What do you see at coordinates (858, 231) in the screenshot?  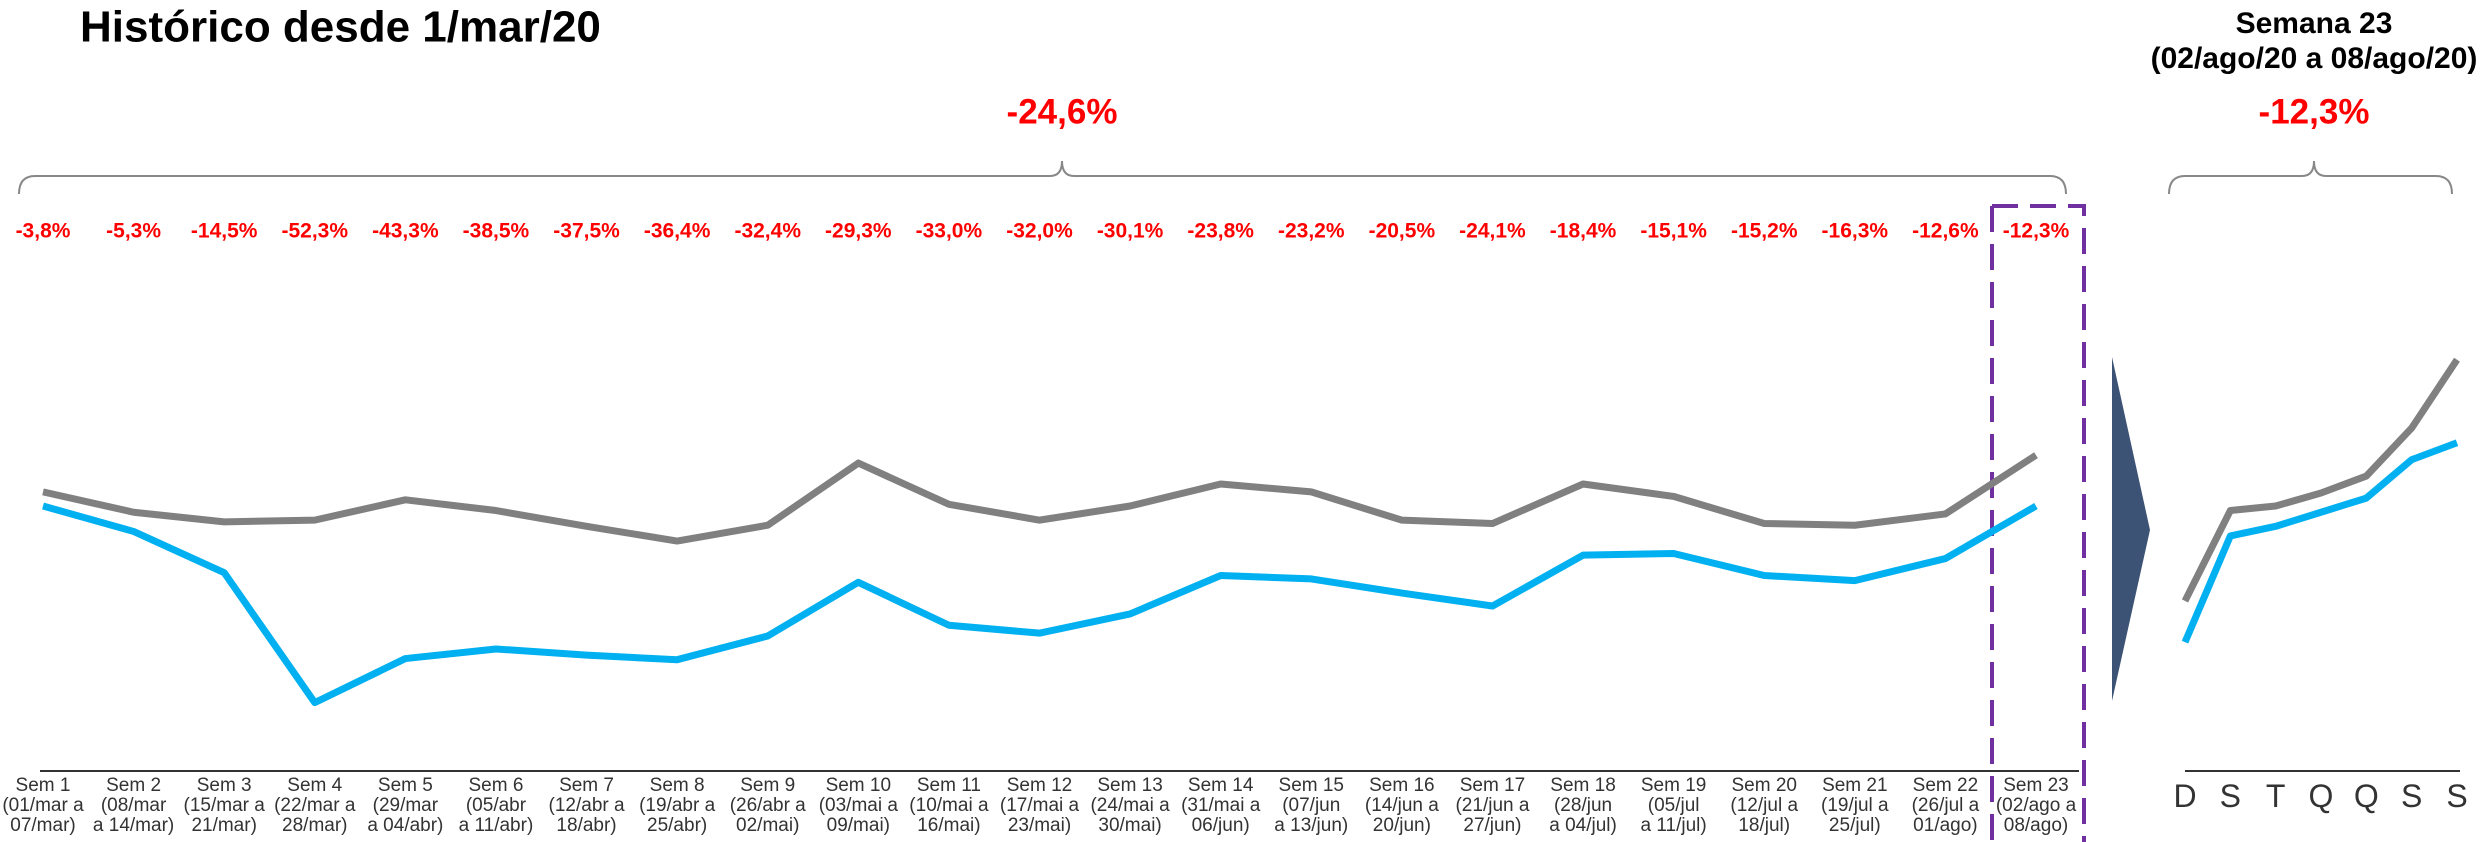 I see `weekly-change: -29,3%` at bounding box center [858, 231].